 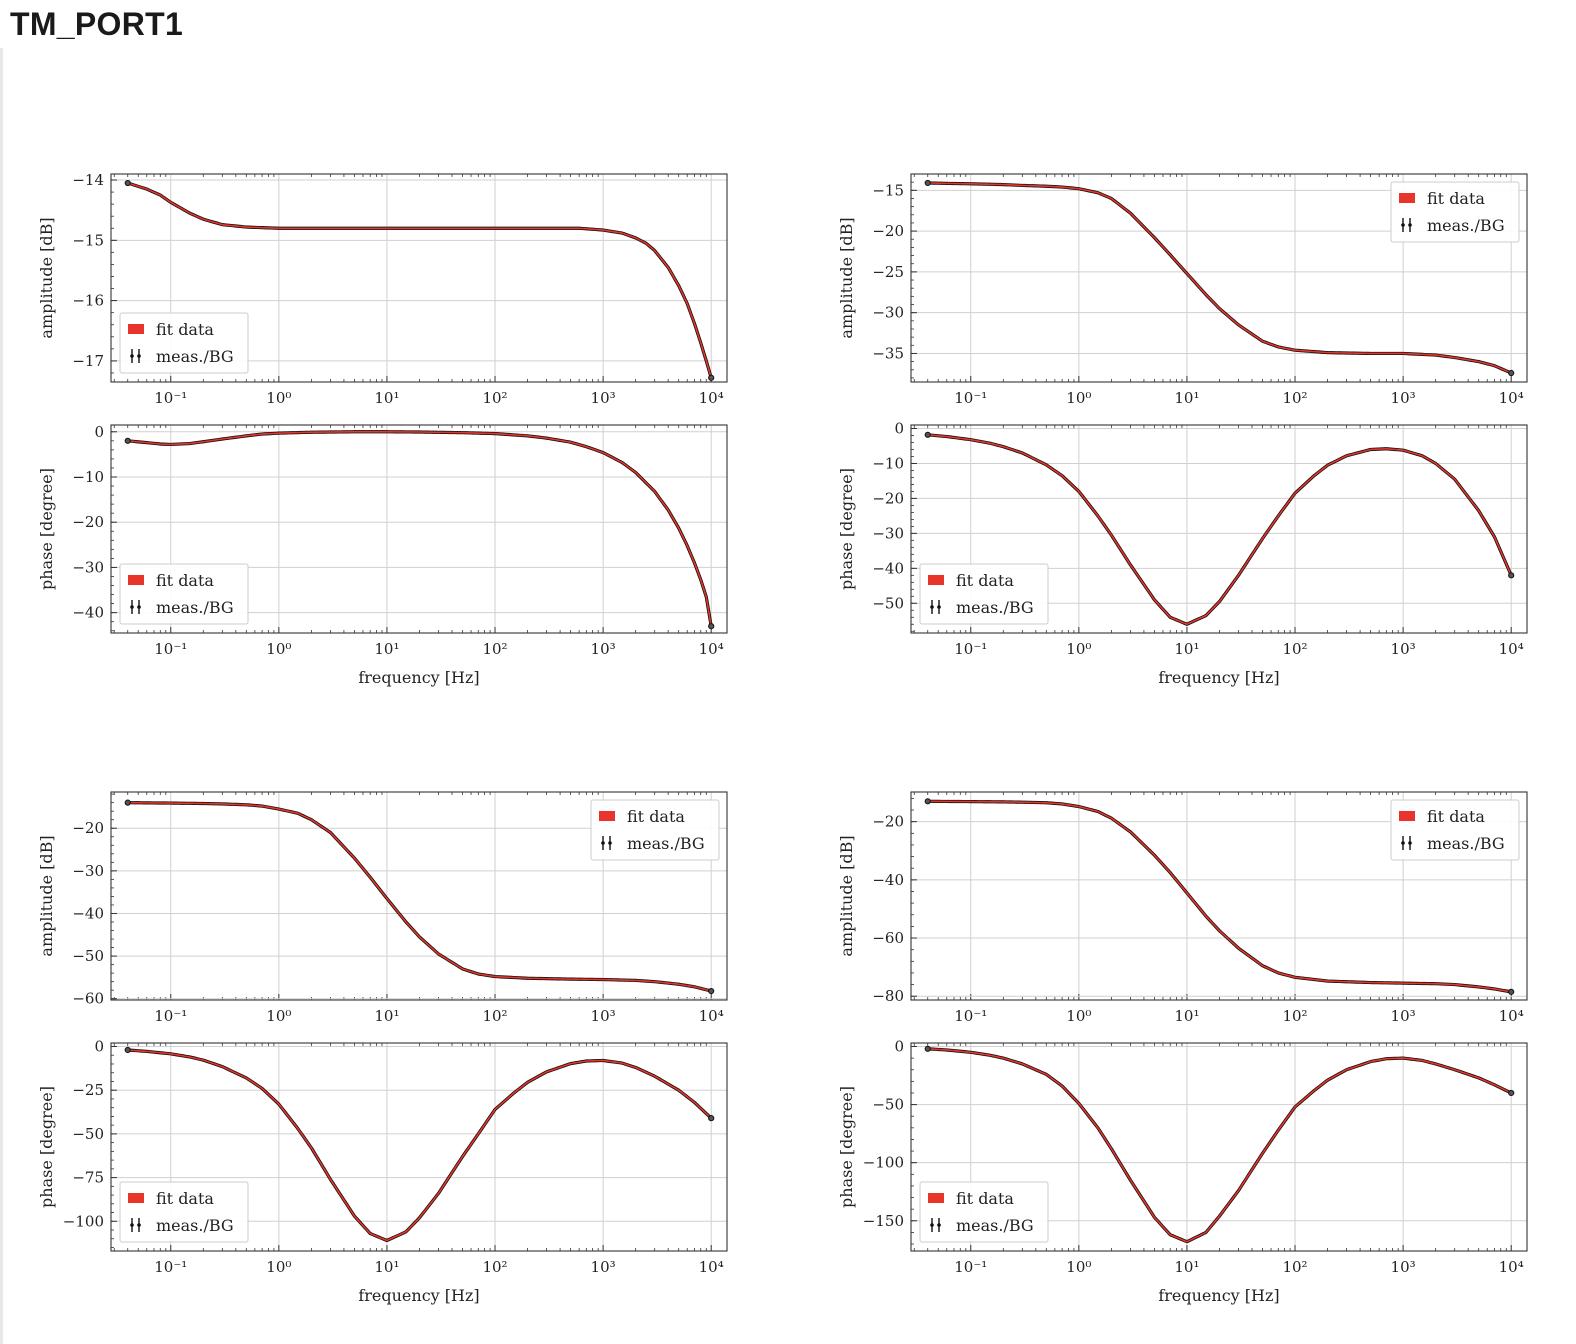 I want to click on y-tick-label: −75, so click(x=88, y=1178).